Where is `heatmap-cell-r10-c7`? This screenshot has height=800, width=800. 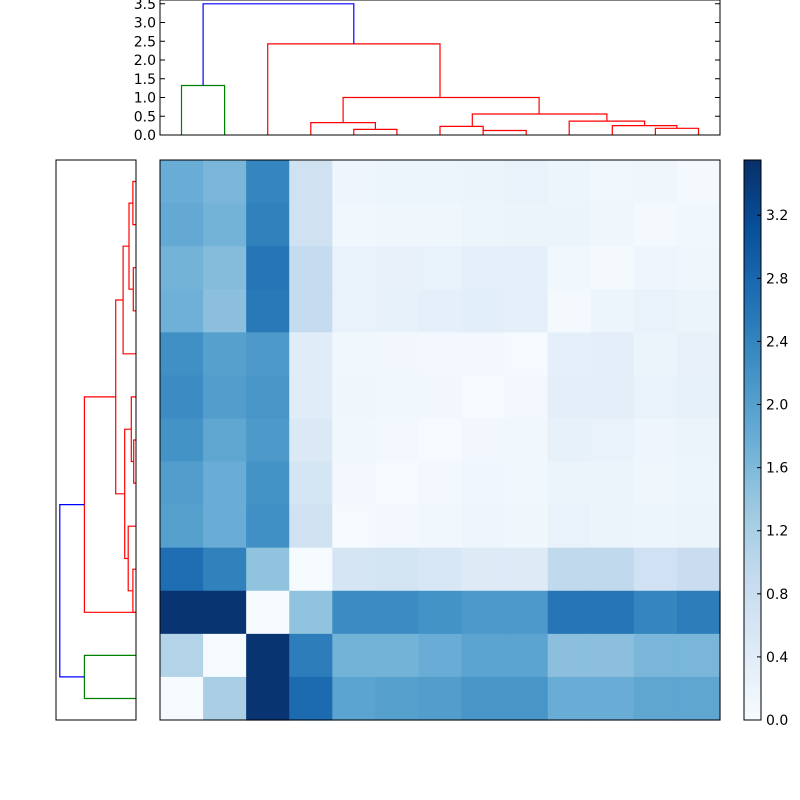
heatmap-cell-r10-c7 is located at coordinates (483, 612).